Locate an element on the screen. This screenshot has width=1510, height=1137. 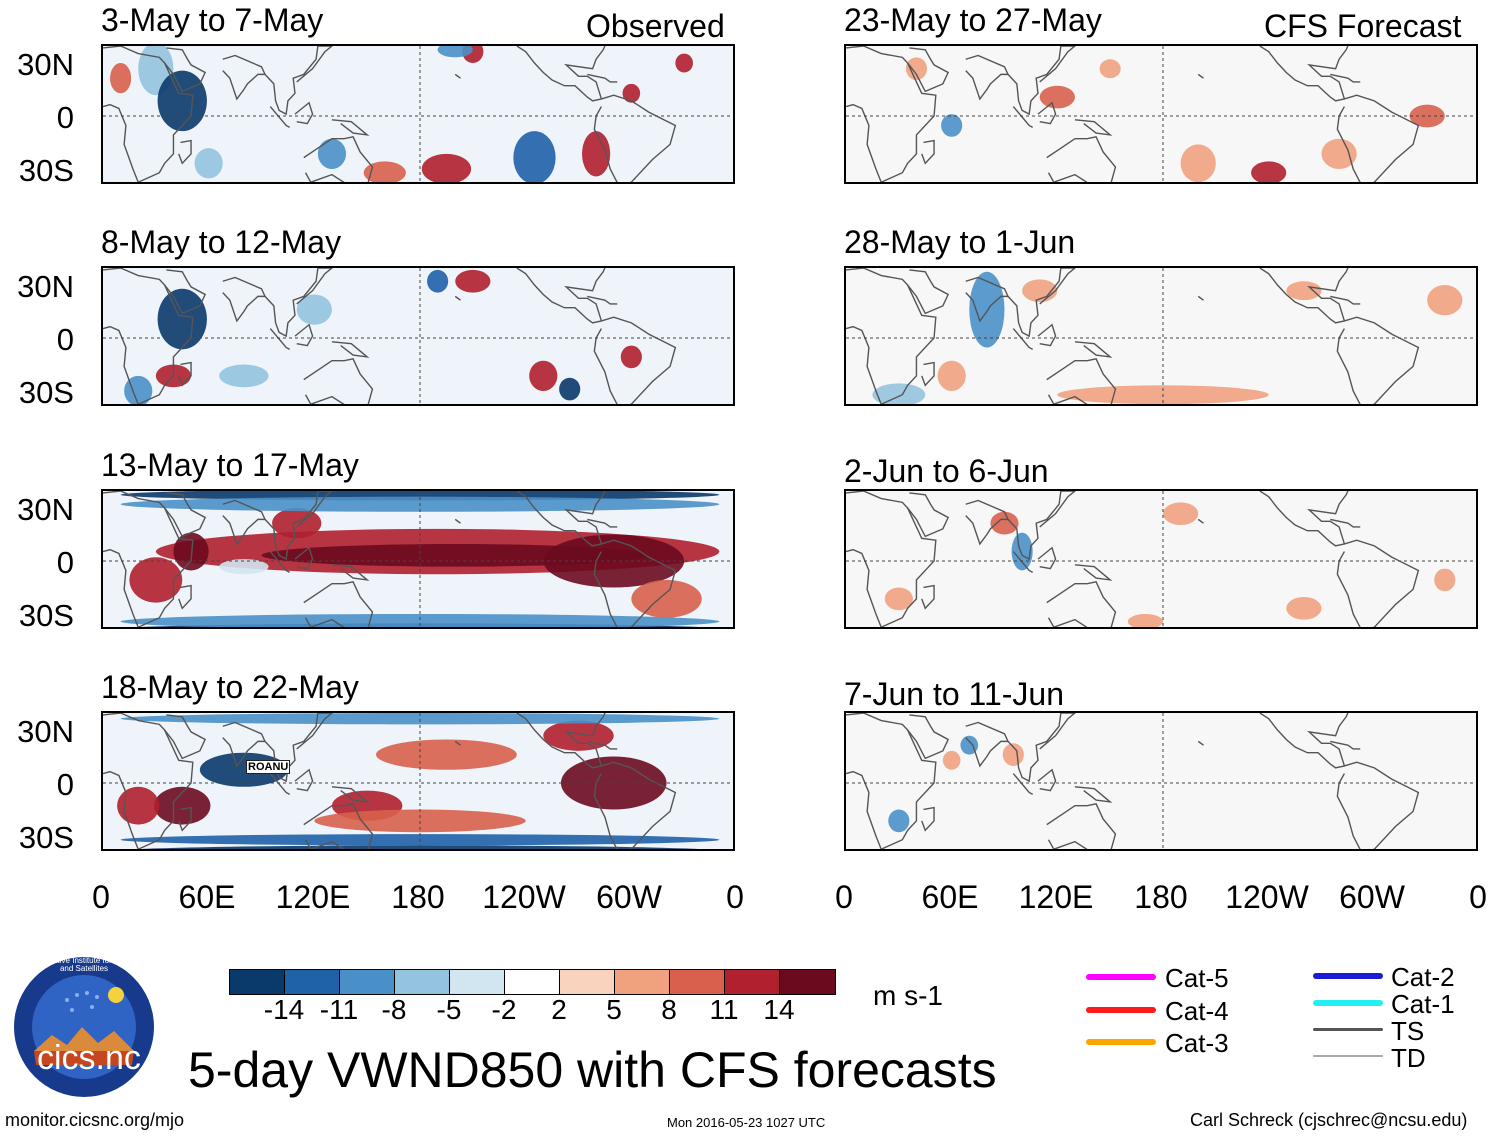
lon-label: 120W is located at coordinates (1267, 897).